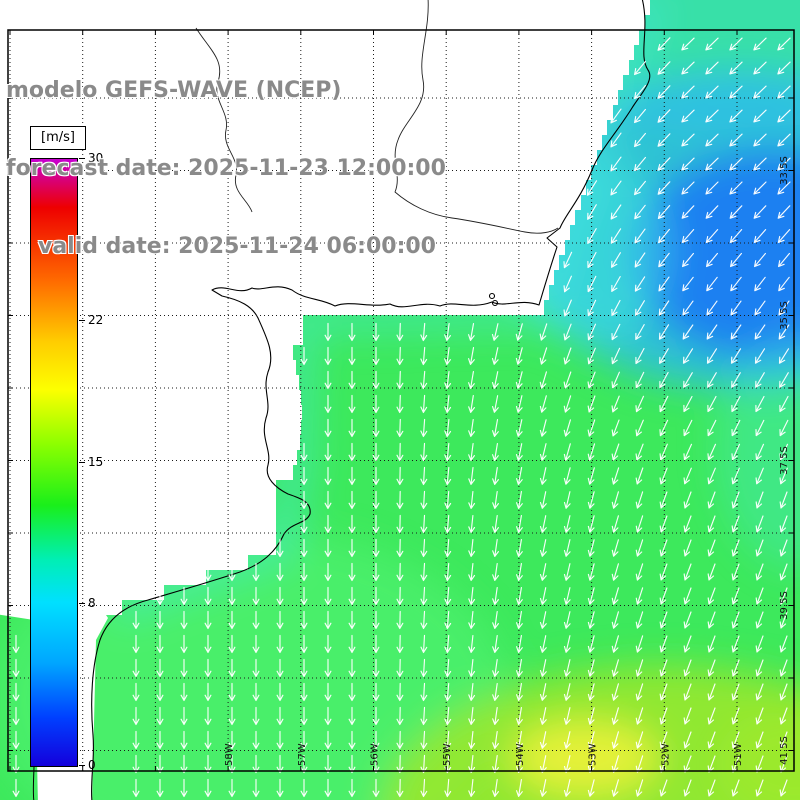  I want to click on lon-label: 51W, so click(738, 754).